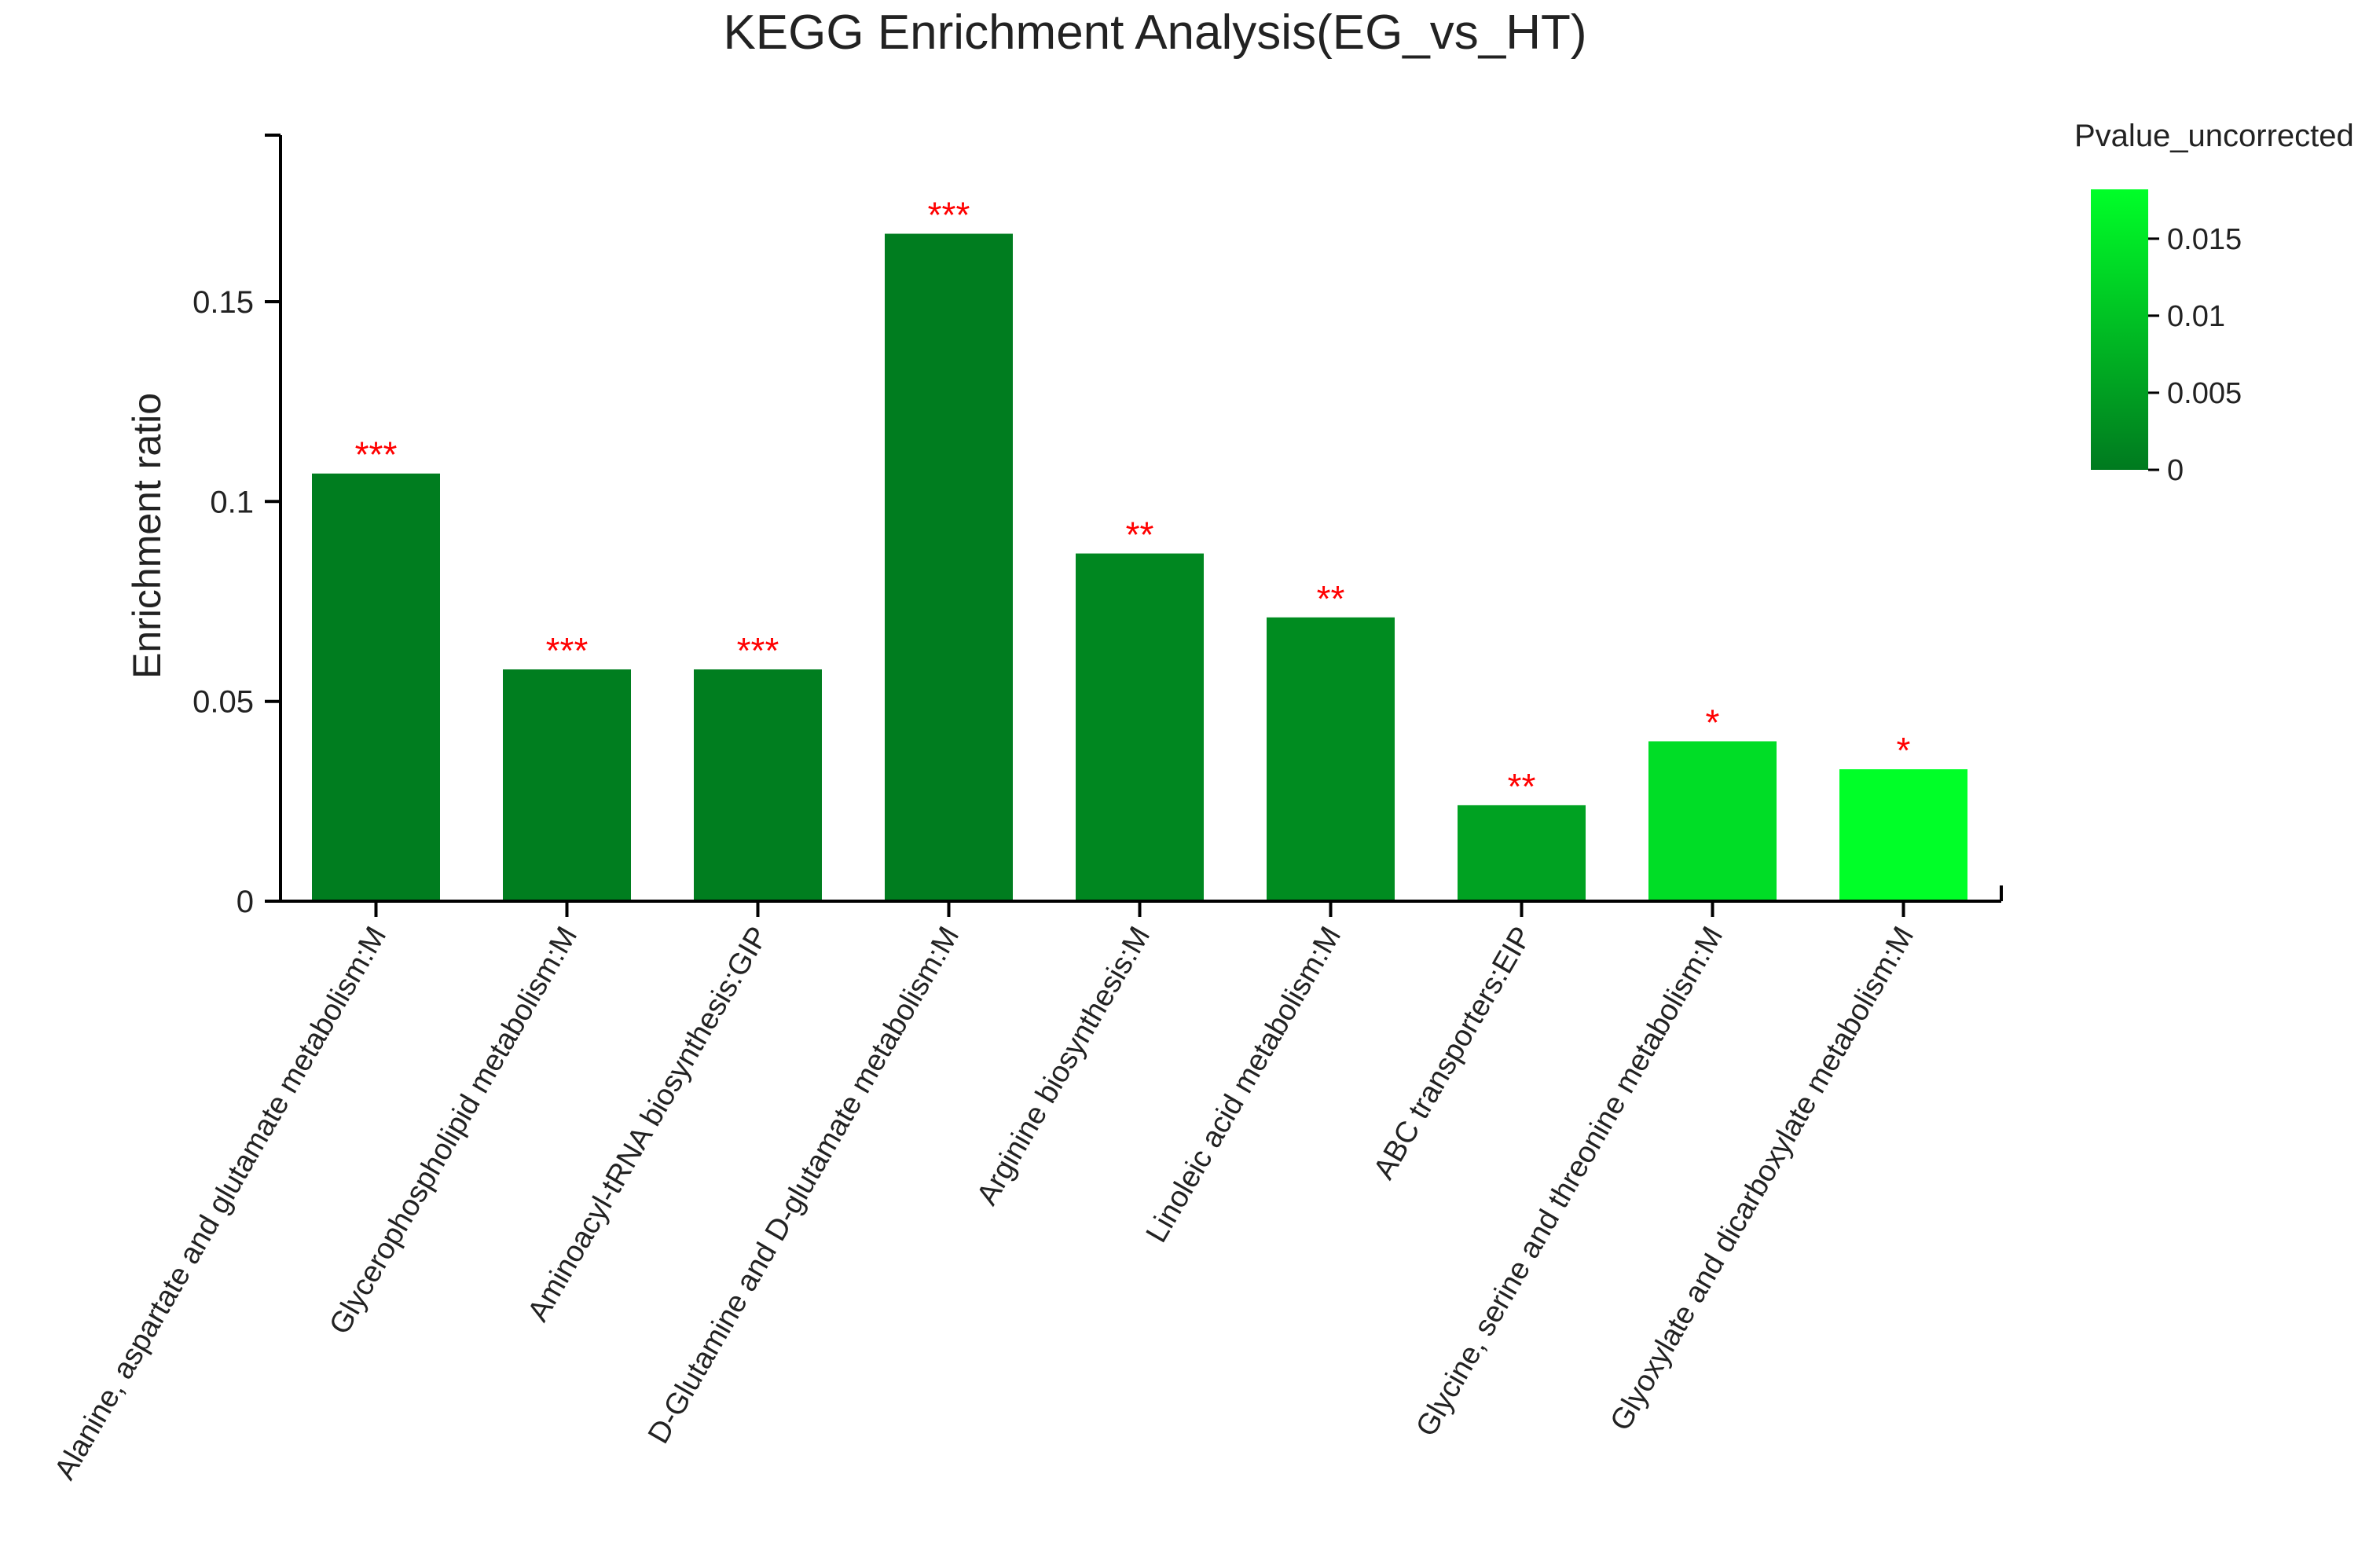 The width and height of the screenshot is (2380, 1558). Describe the element at coordinates (245, 902) in the screenshot. I see `y-tick-label-1: 0` at that location.